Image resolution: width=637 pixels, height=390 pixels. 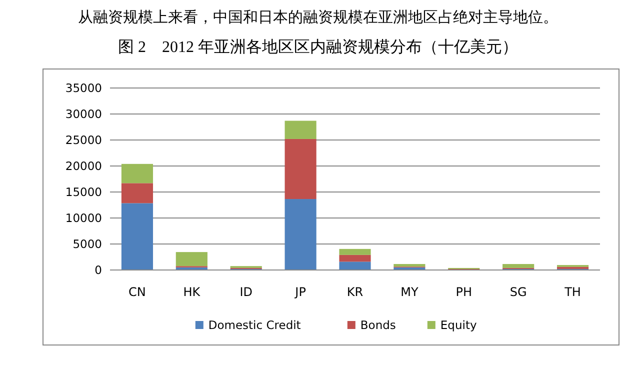 I want to click on y-tick-label: 15000, so click(x=83, y=192).